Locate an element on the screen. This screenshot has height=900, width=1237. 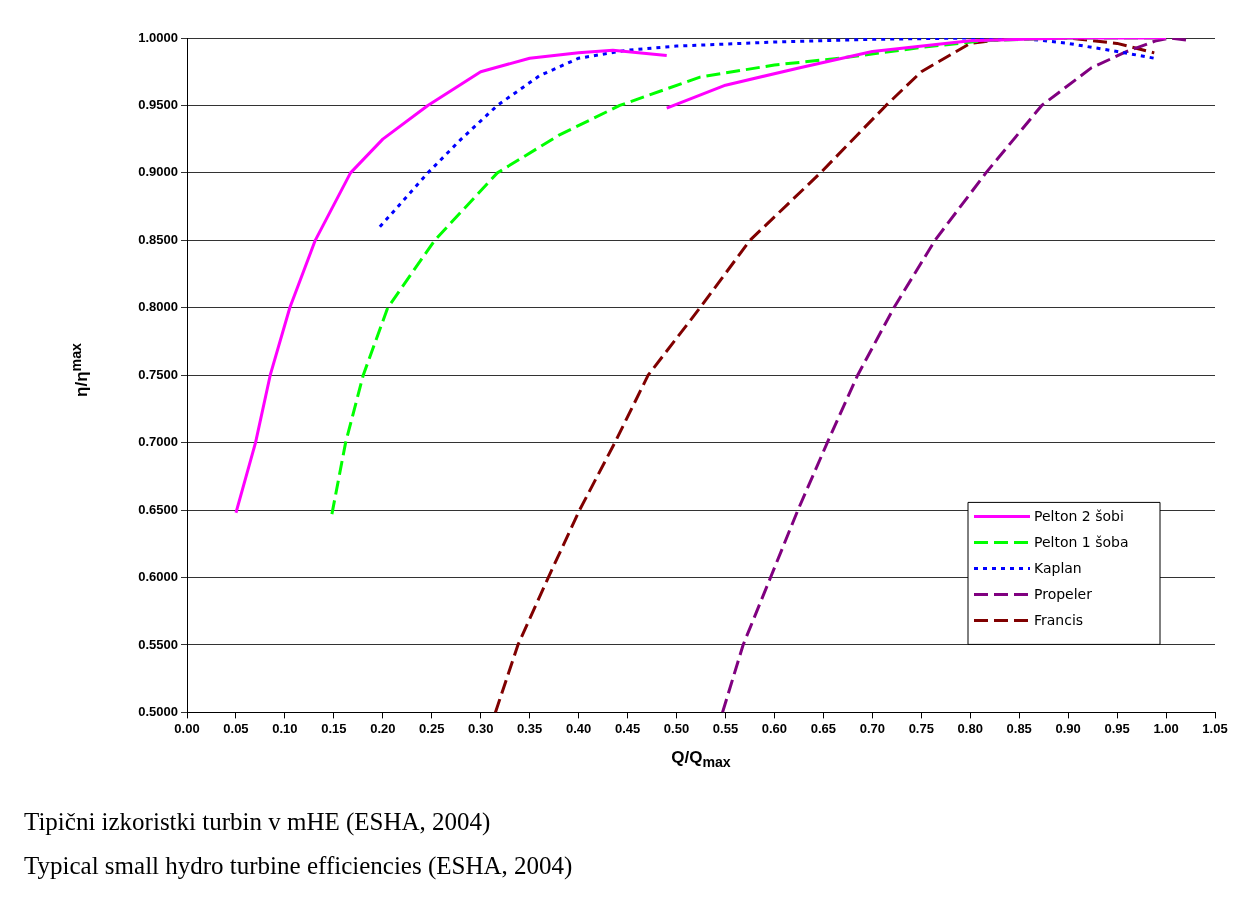
line-series is located at coordinates (767, 133).